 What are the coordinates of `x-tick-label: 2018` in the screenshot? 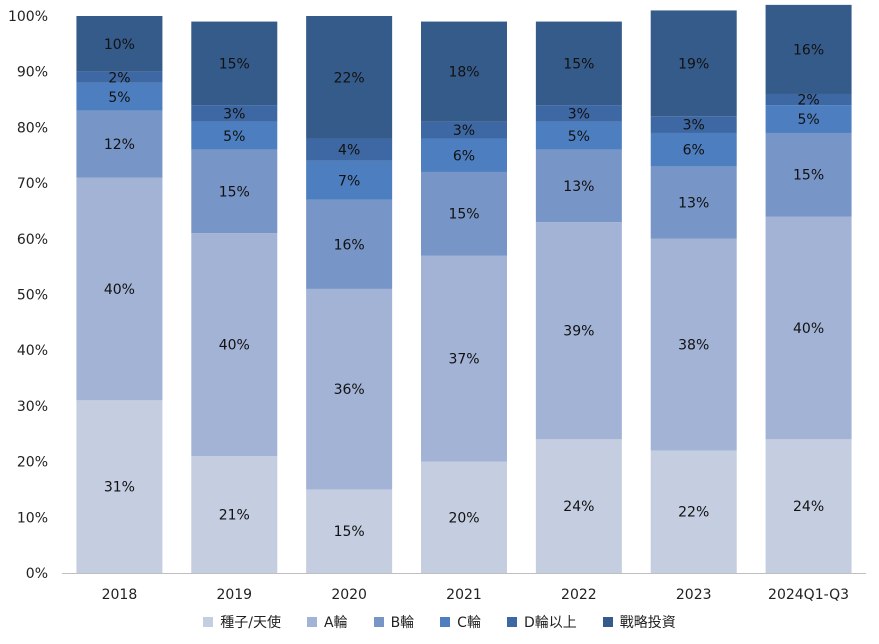 It's located at (120, 595).